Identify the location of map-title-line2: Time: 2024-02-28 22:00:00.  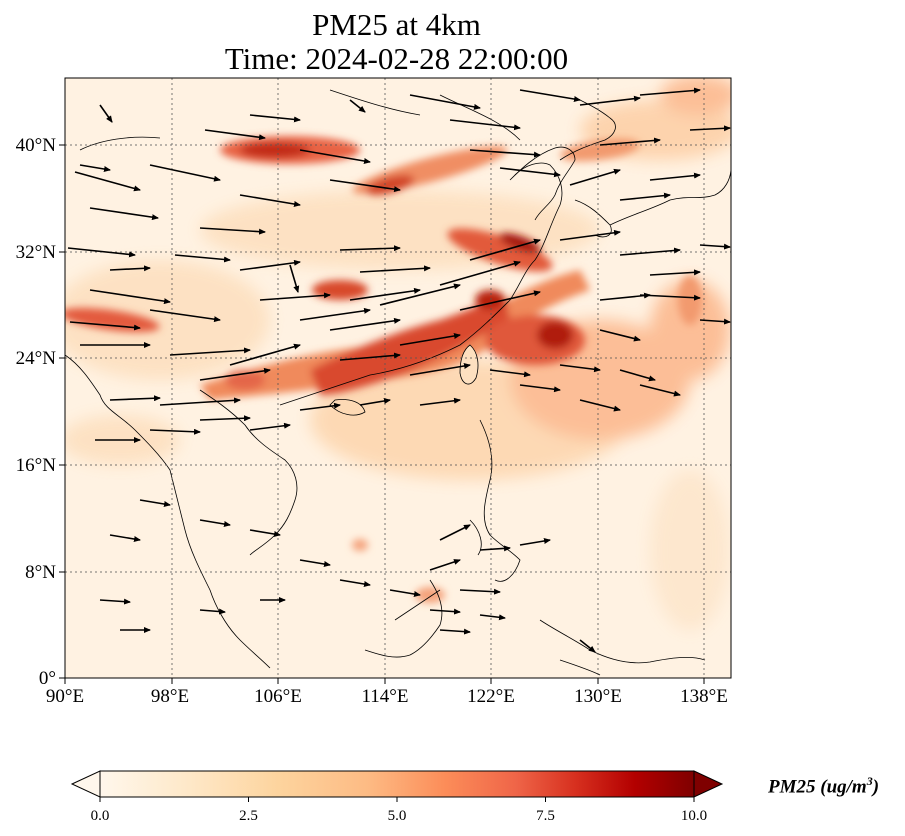
(396, 58).